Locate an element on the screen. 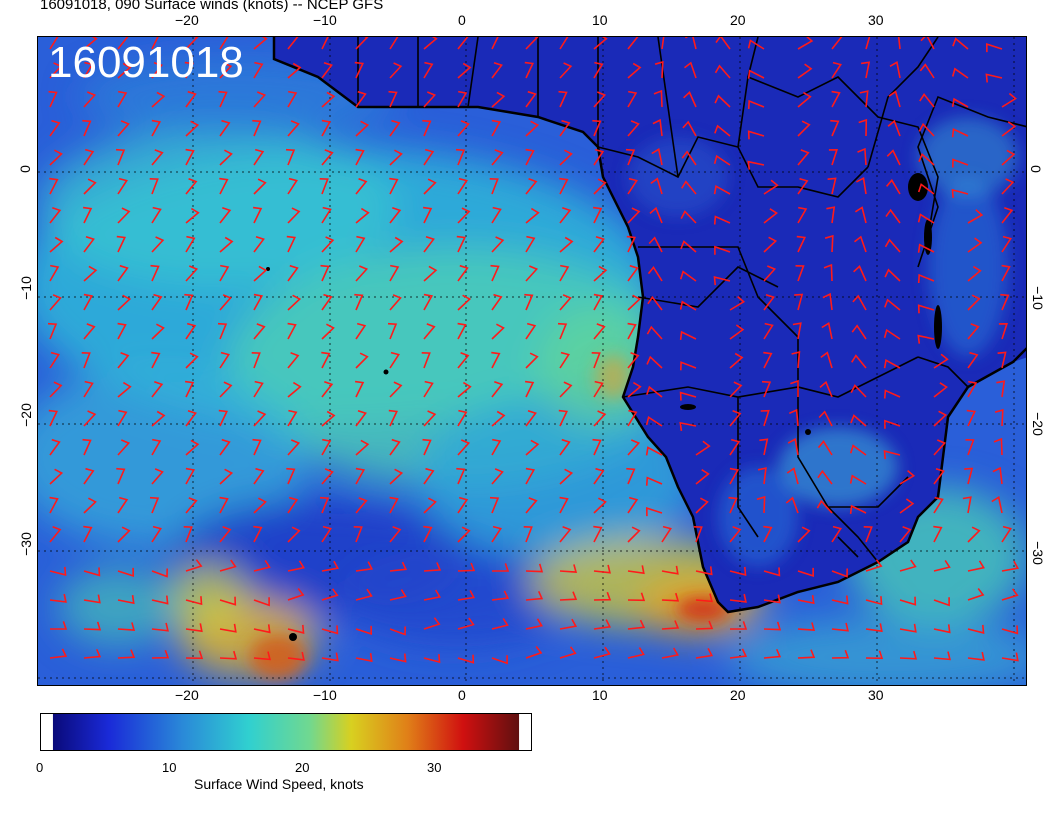 The width and height of the screenshot is (1056, 816). bottom-lon-label: 20 is located at coordinates (738, 695).